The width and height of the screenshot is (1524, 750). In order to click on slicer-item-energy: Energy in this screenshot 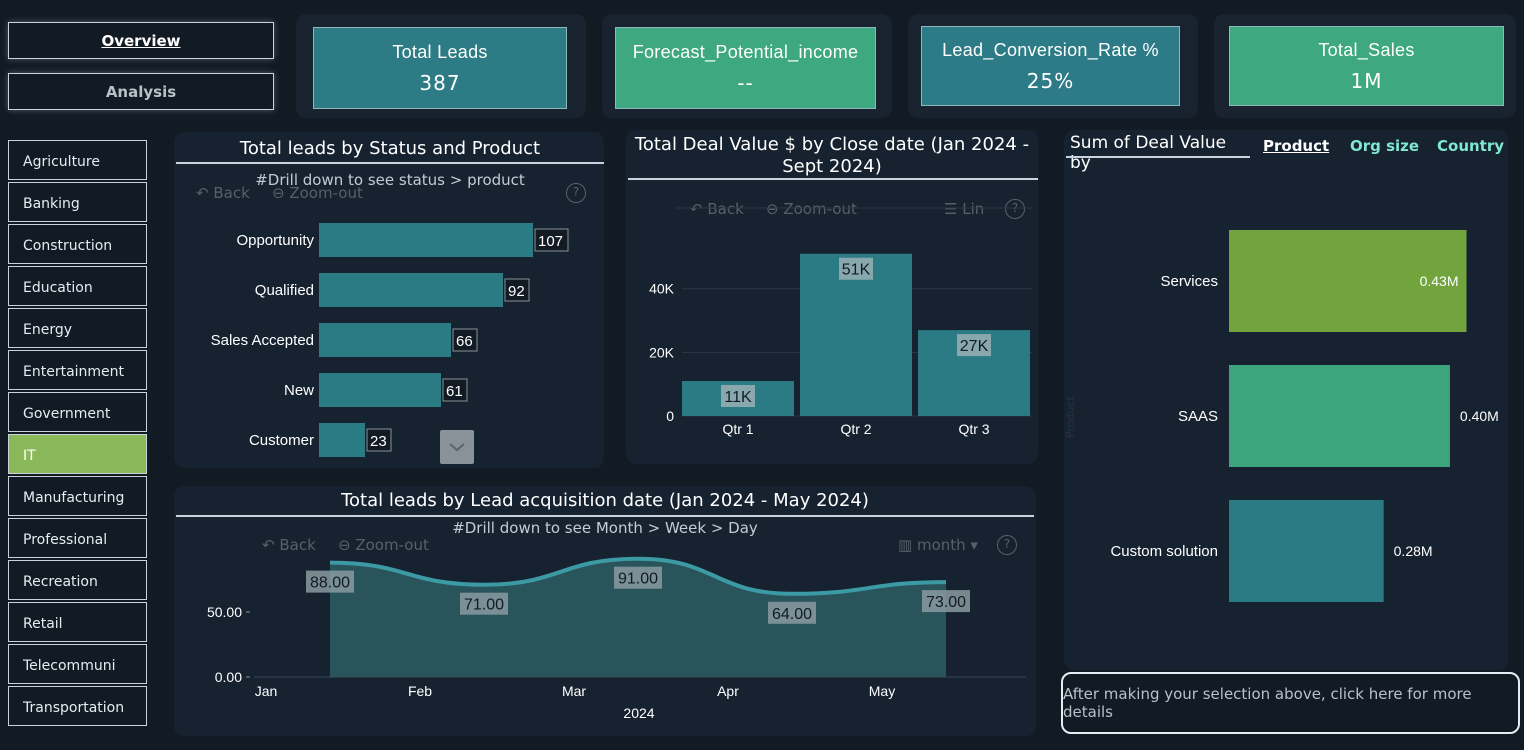, I will do `click(77, 328)`.